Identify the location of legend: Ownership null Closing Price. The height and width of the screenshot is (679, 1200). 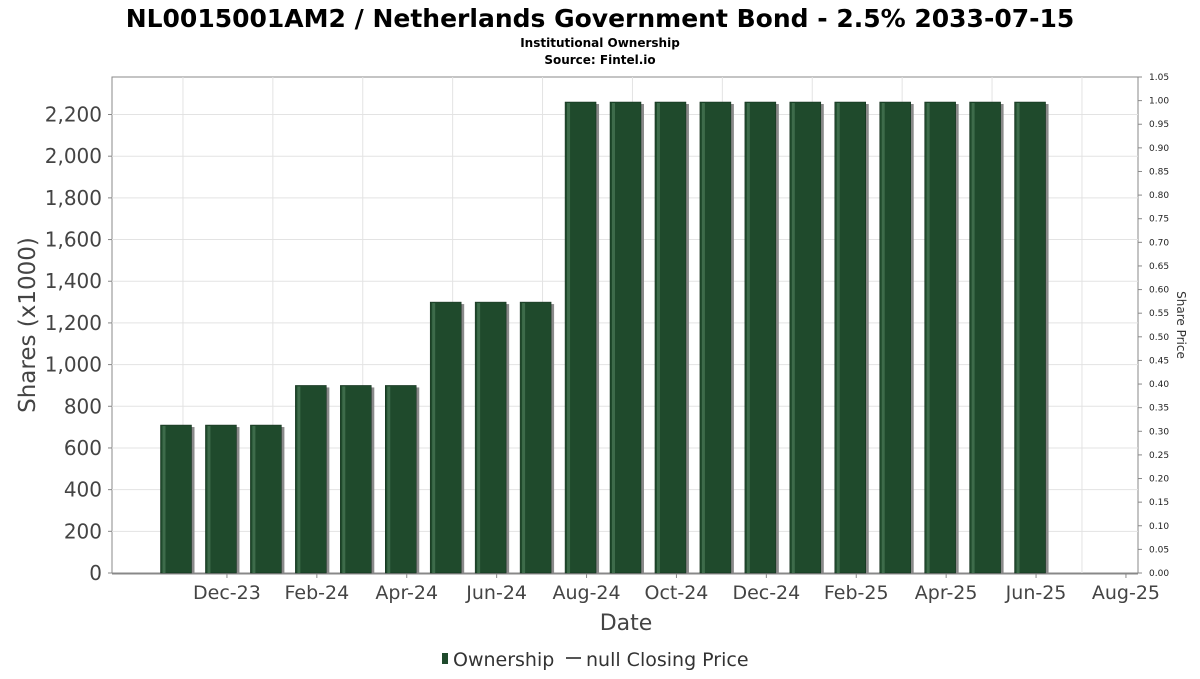
(595, 660).